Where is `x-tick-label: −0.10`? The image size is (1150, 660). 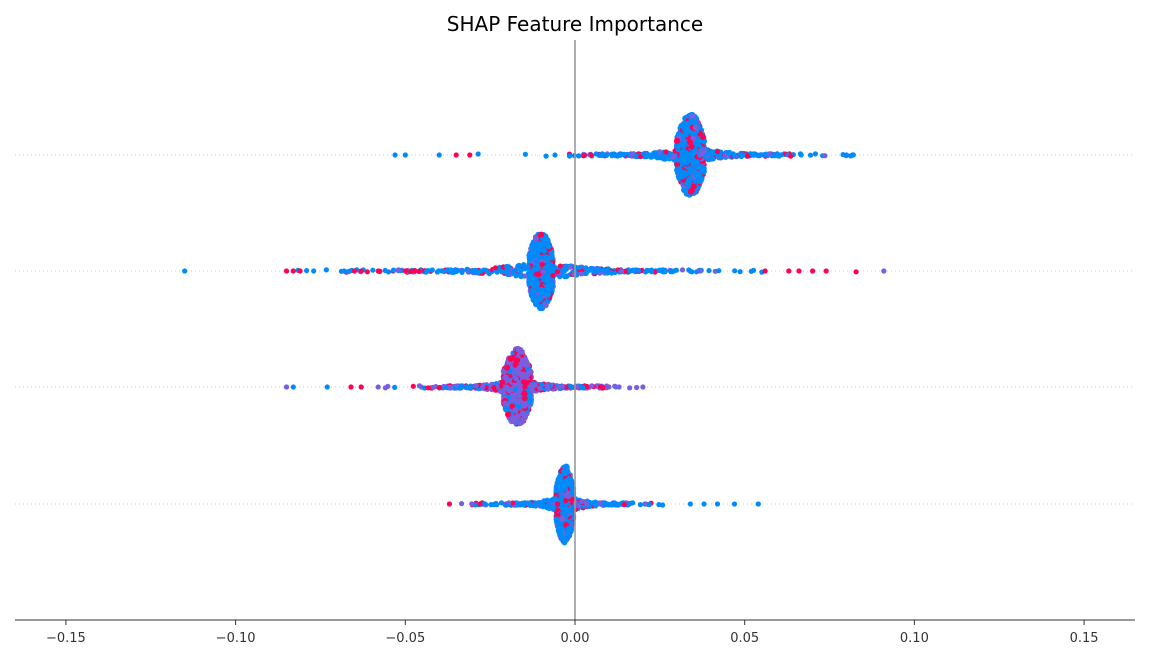 x-tick-label: −0.10 is located at coordinates (236, 638).